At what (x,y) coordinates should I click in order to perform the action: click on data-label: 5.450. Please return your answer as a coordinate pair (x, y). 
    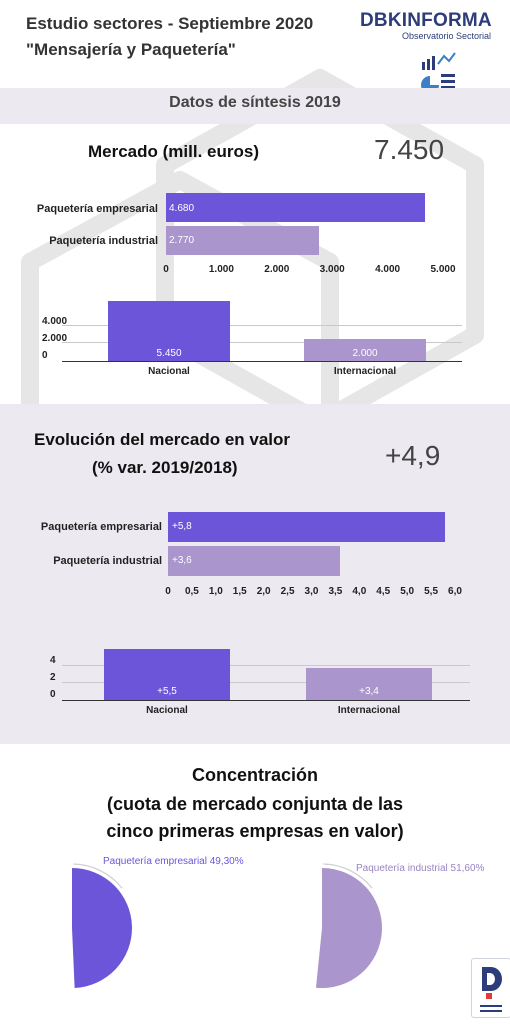
    Looking at the image, I should click on (169, 353).